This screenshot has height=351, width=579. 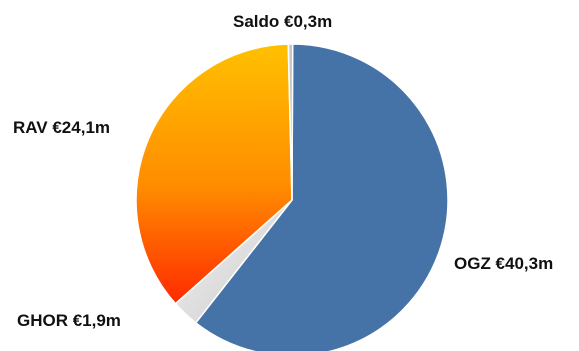 I want to click on data-label-rav: RAV €24,1m, so click(x=62, y=127).